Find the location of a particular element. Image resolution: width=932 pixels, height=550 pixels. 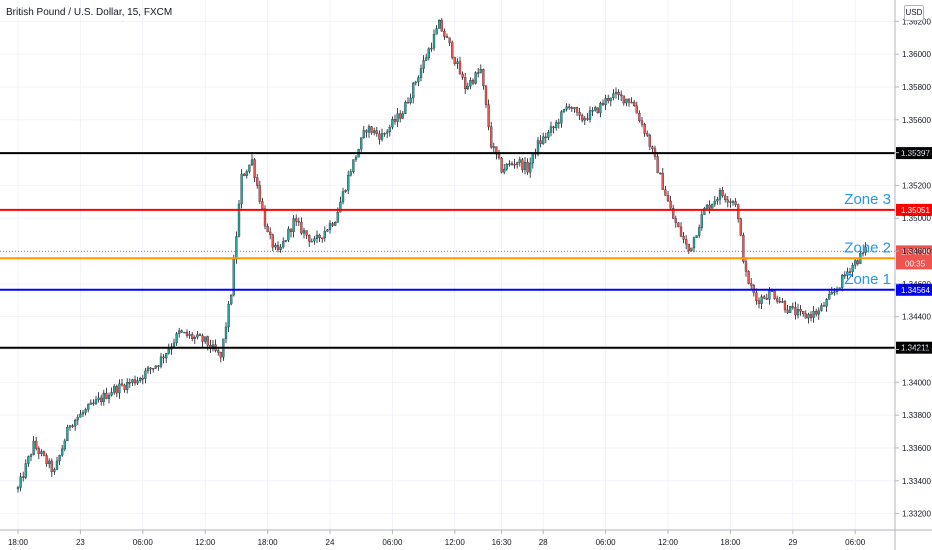

x-tick-label: 28 is located at coordinates (543, 542).